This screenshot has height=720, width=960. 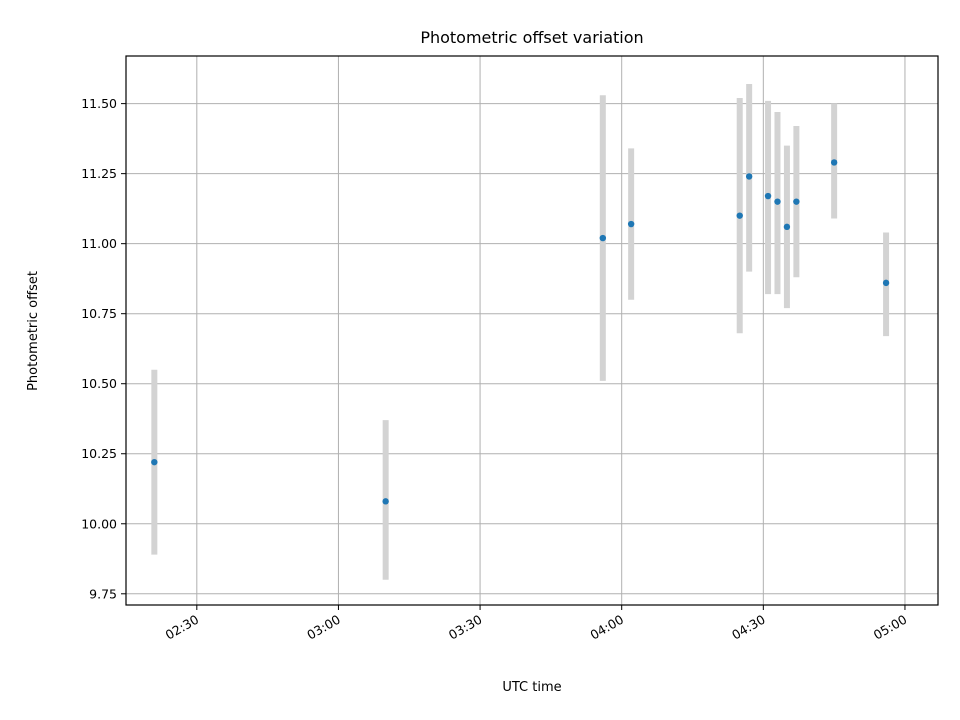 I want to click on x-tick-label: 03:30, so click(x=465, y=627).